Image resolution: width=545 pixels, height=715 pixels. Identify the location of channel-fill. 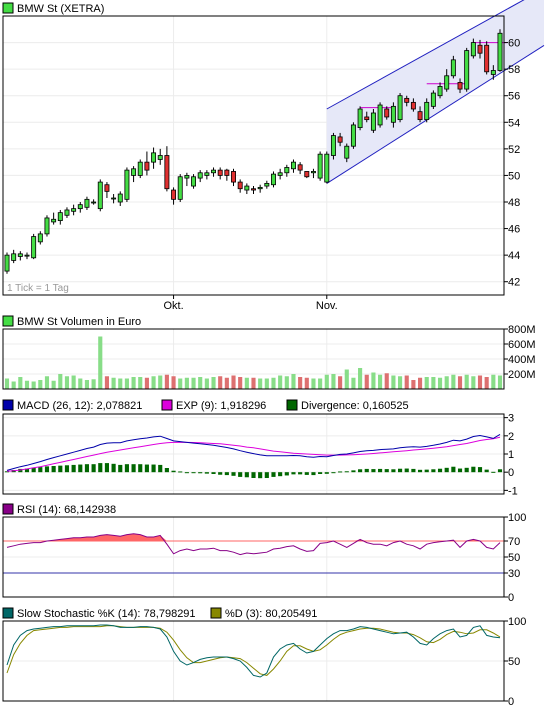
(435, 92).